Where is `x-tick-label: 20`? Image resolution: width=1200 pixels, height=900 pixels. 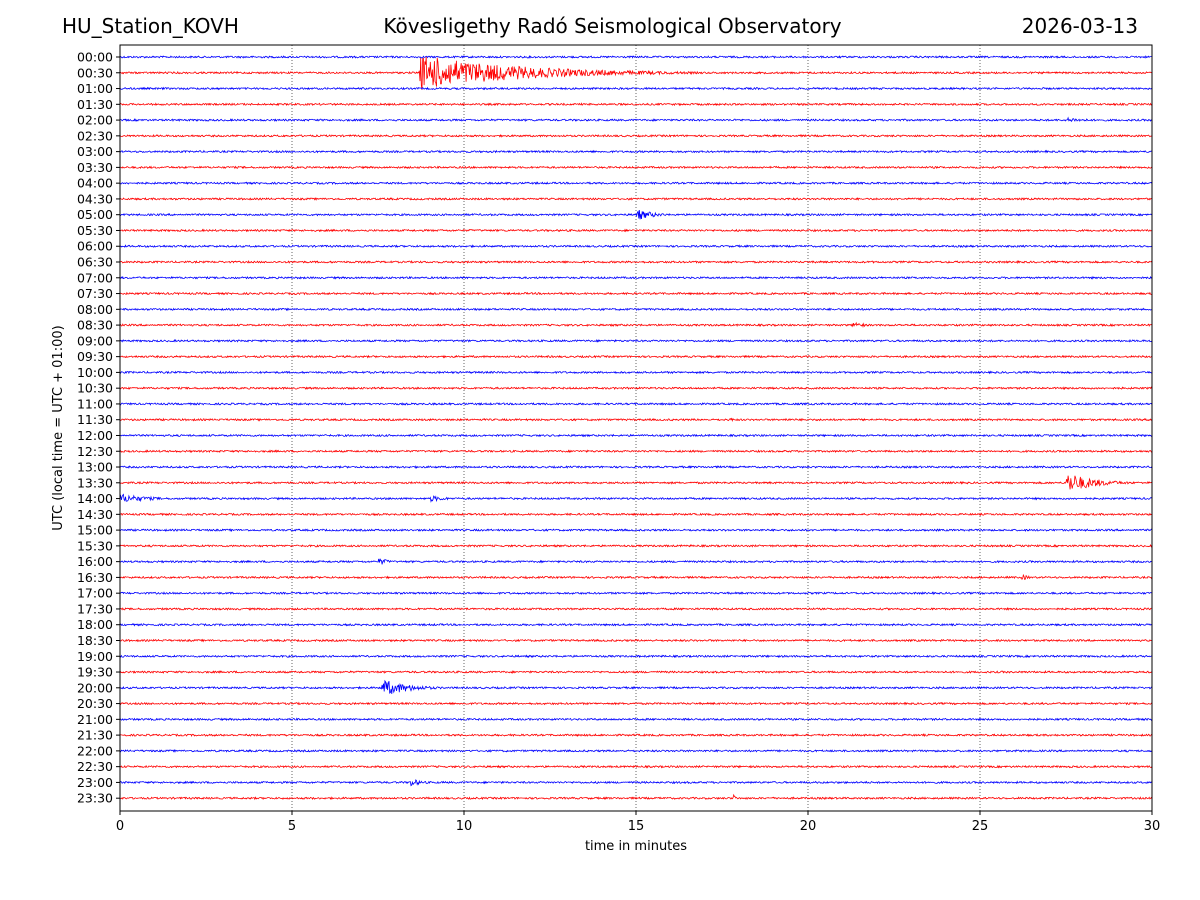 x-tick-label: 20 is located at coordinates (808, 826).